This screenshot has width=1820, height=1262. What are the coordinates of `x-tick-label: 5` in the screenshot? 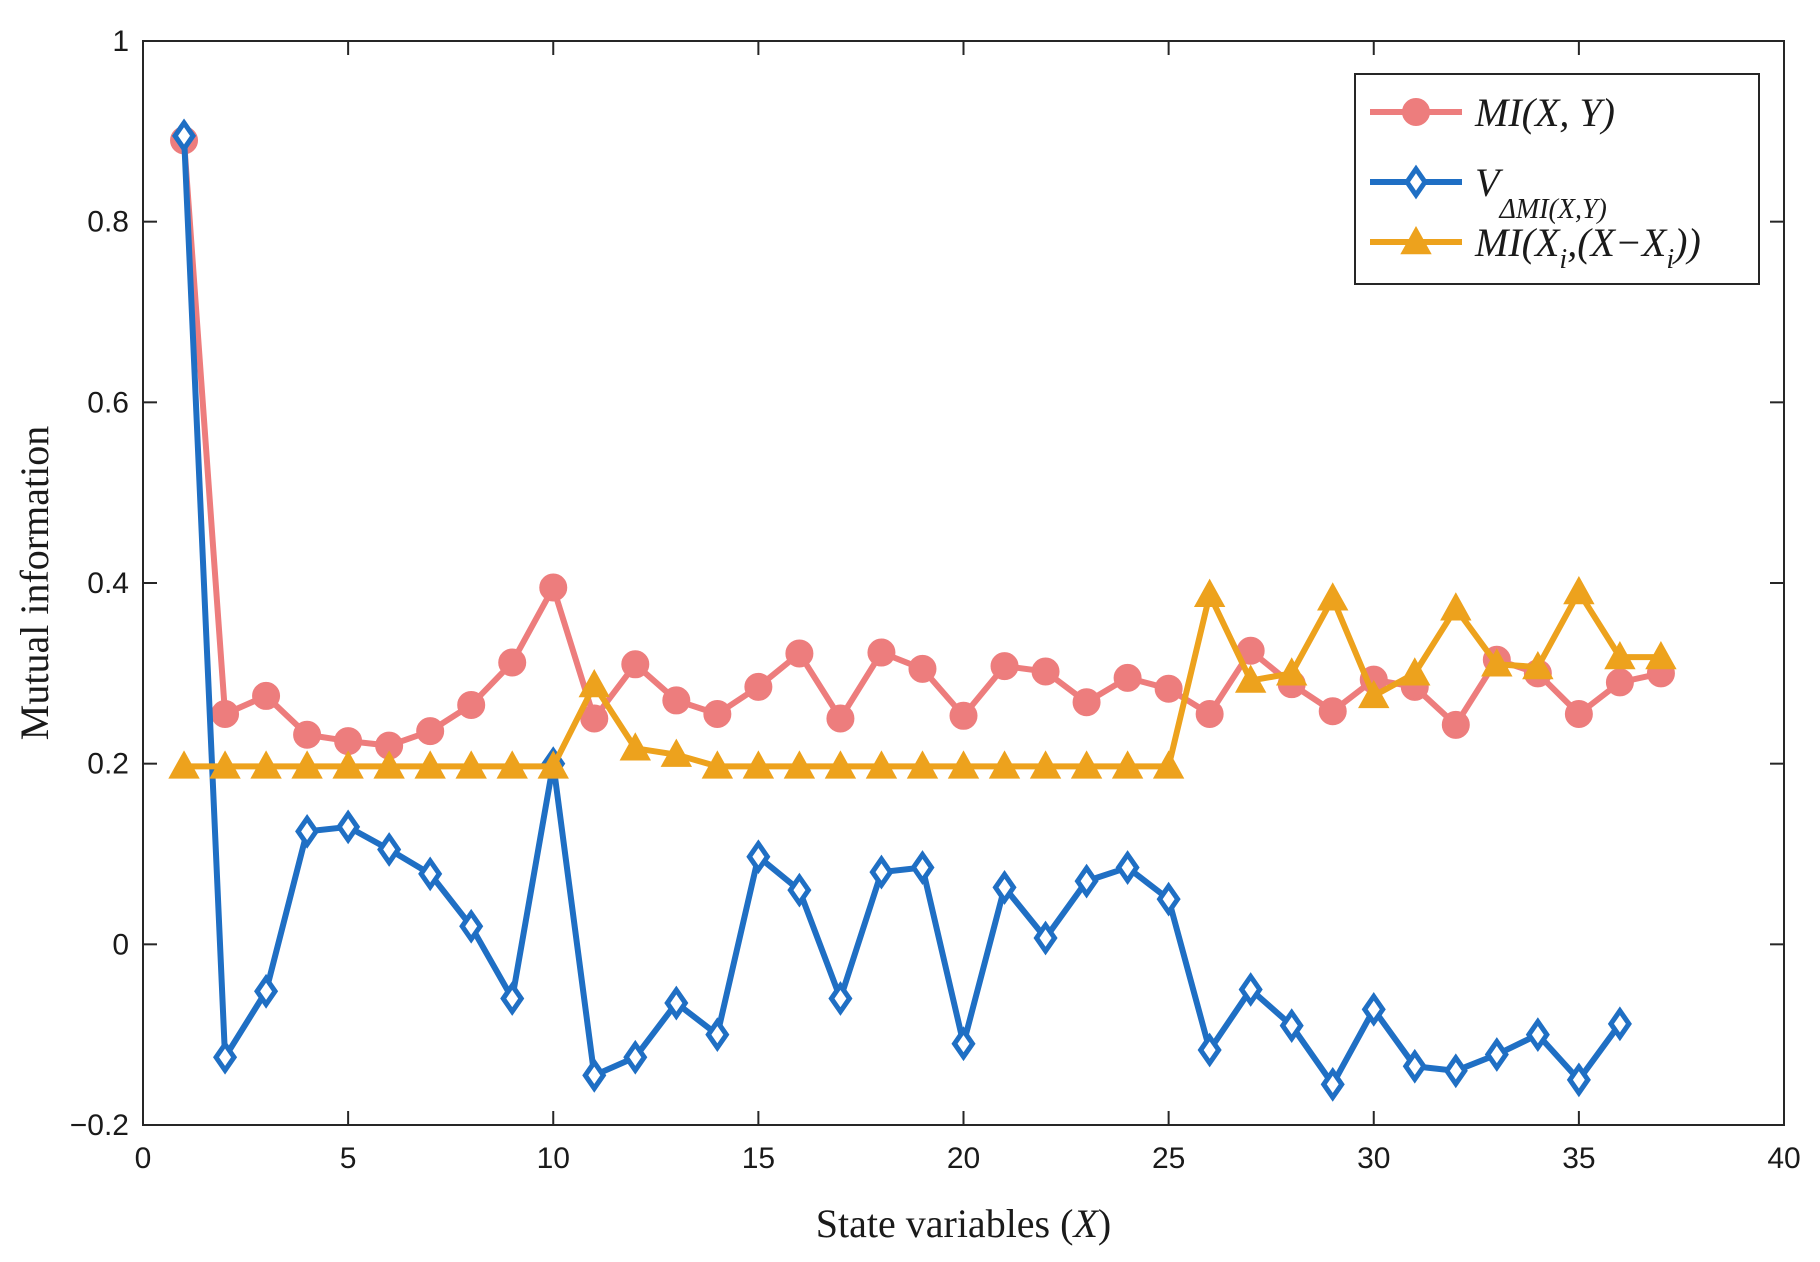 It's located at (348, 1158).